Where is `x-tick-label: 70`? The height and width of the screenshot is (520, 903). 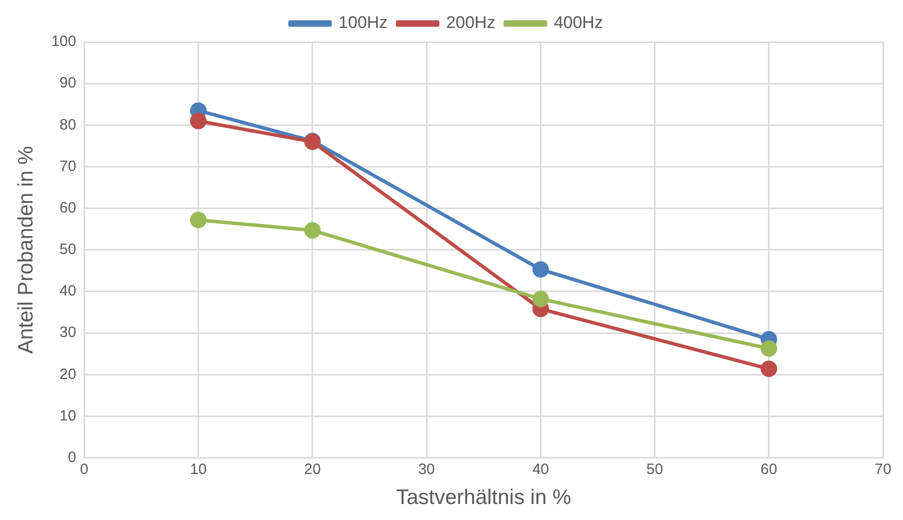
x-tick-label: 70 is located at coordinates (883, 469).